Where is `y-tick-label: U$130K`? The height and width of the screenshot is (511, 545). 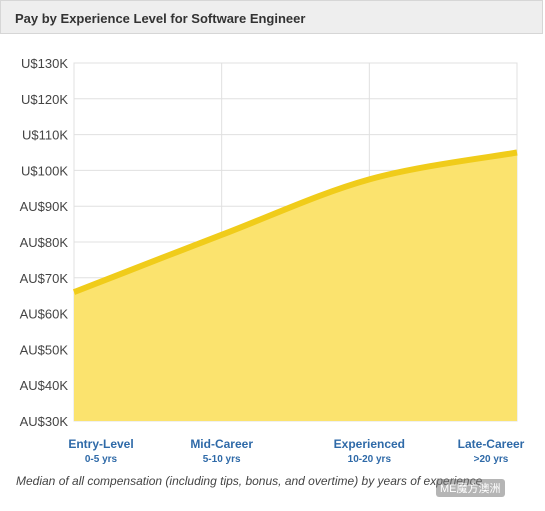 y-tick-label: U$130K is located at coordinates (44, 63).